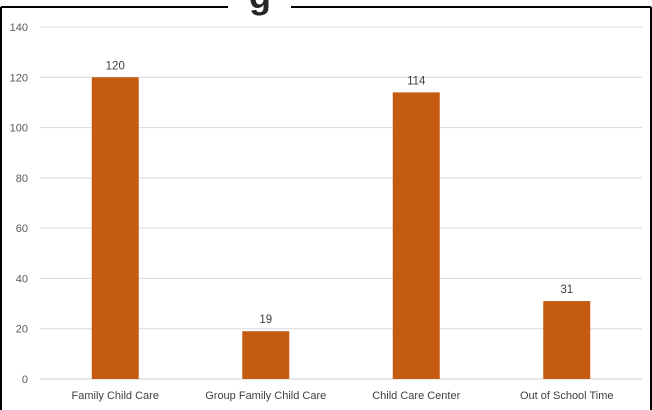 This screenshot has height=410, width=652. Describe the element at coordinates (115, 396) in the screenshot. I see `category-label: Family Child Care` at that location.